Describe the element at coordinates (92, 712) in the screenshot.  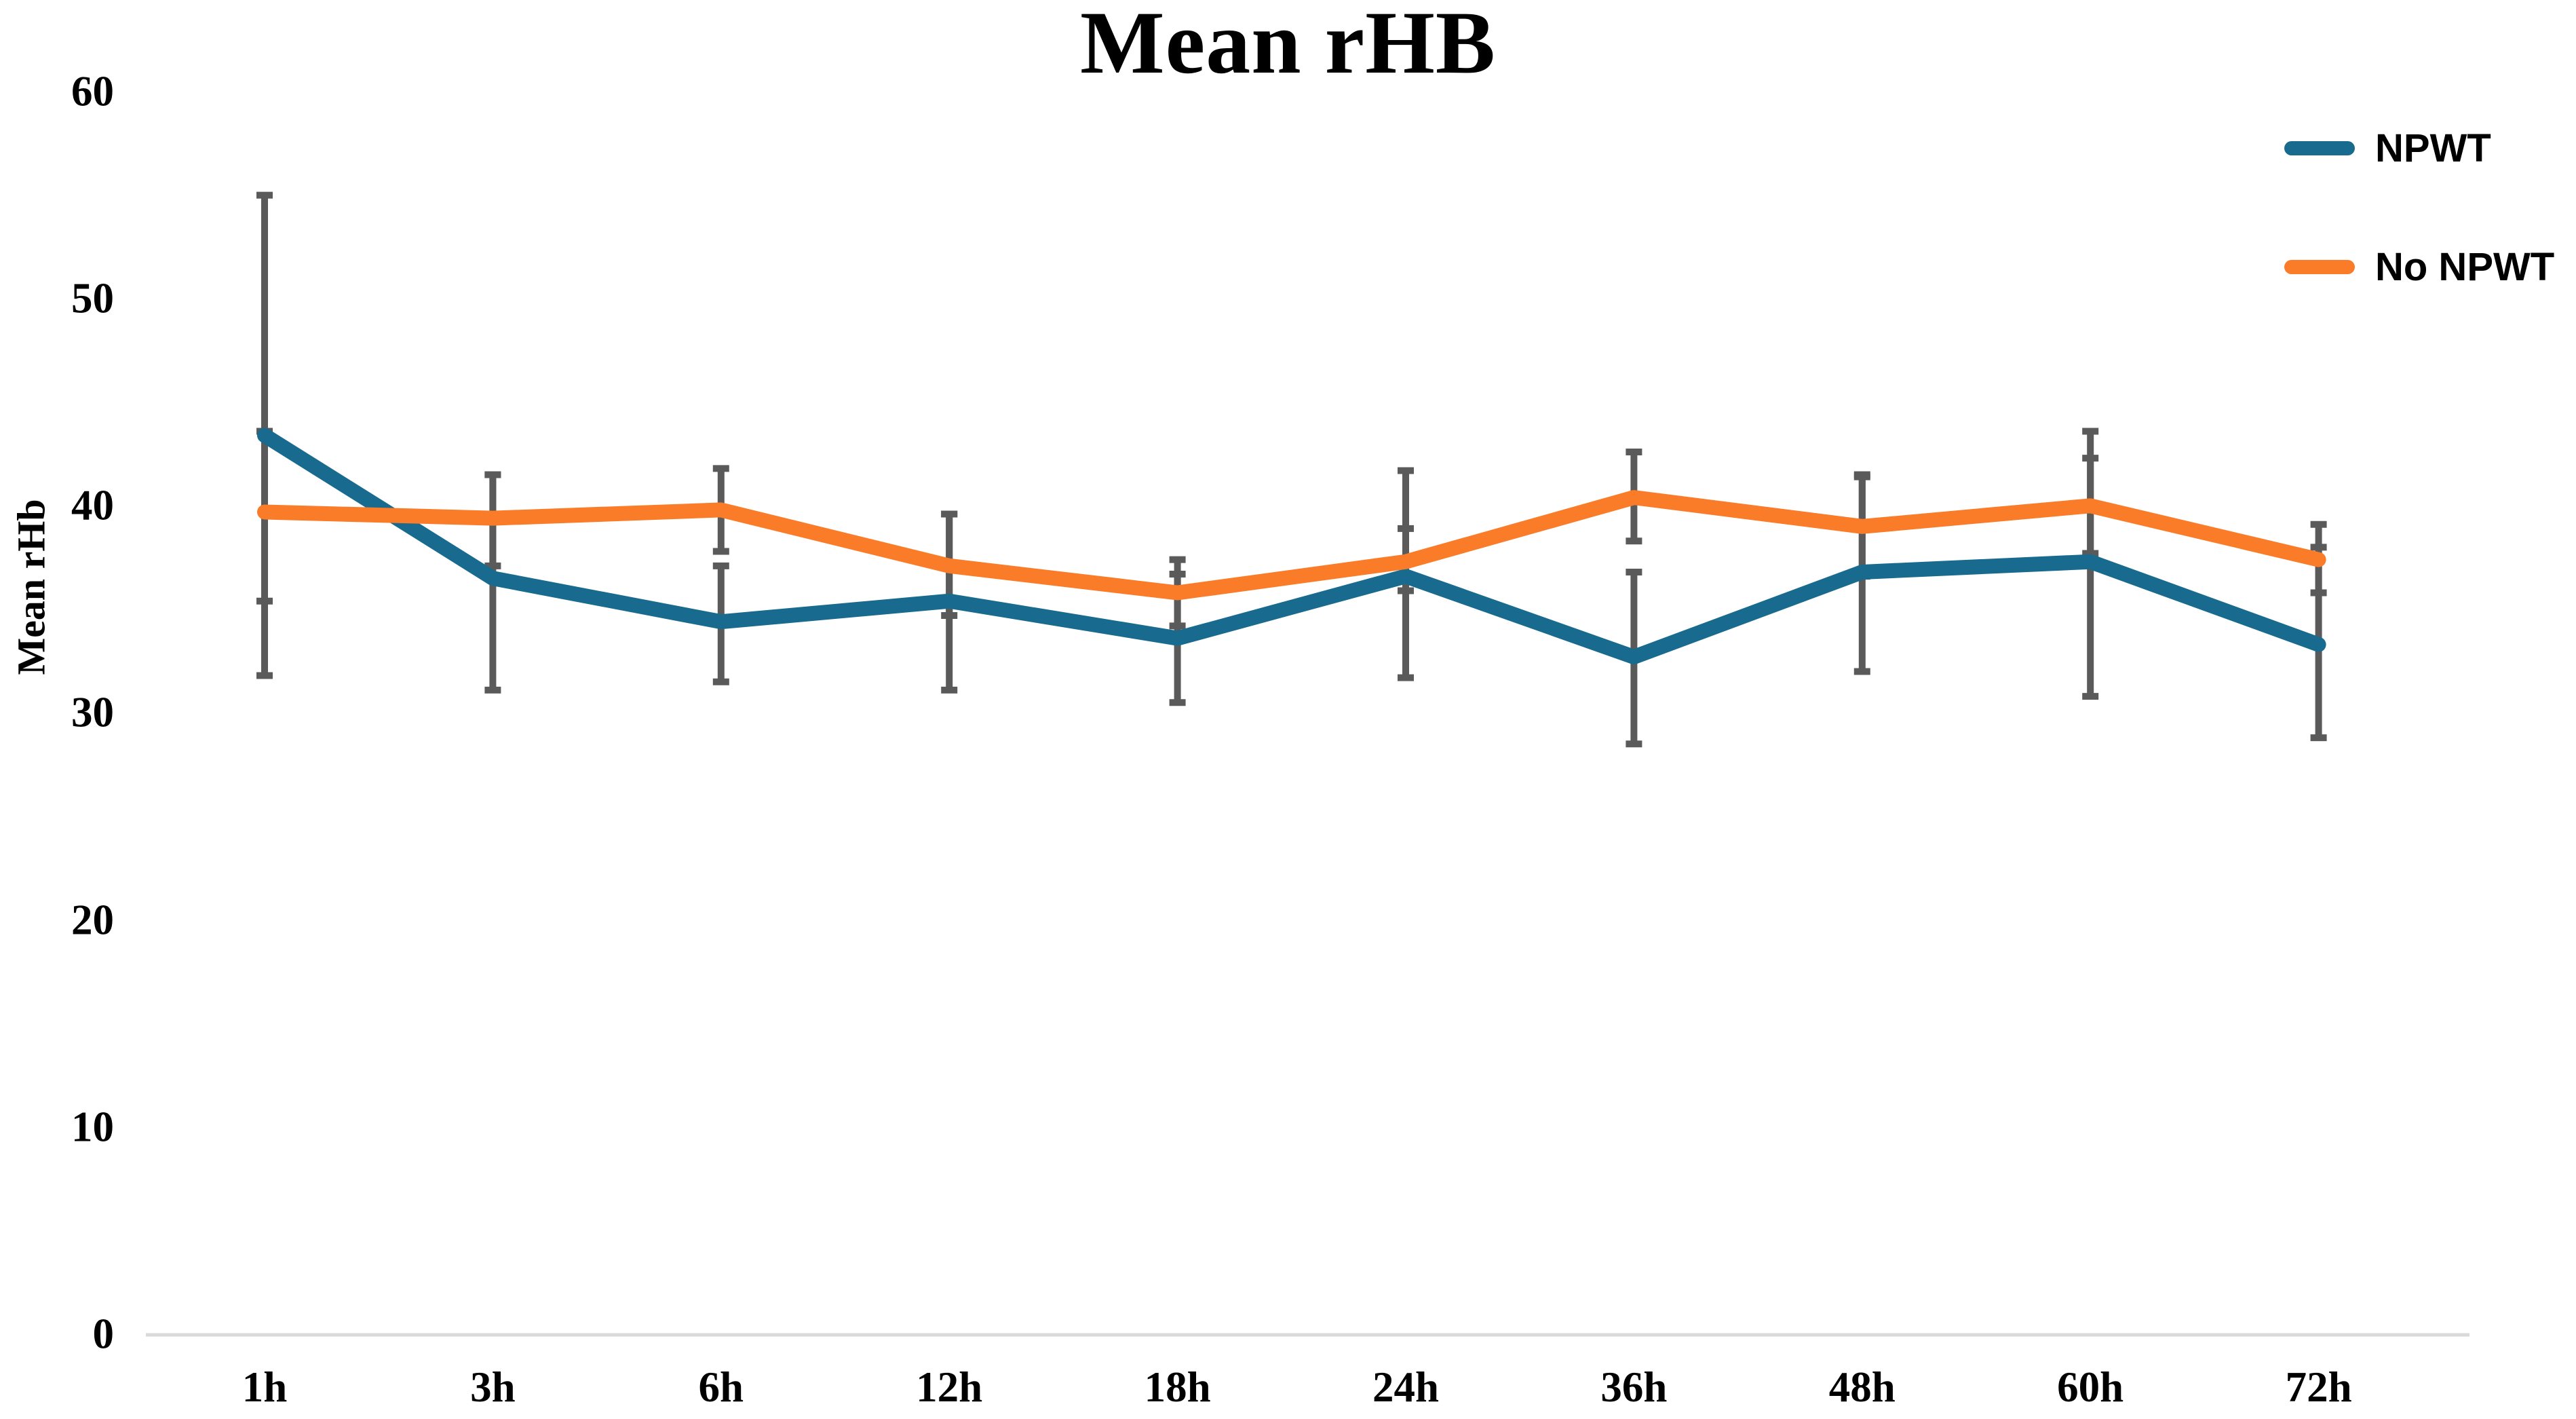
I see `y-tick-label: 30` at that location.